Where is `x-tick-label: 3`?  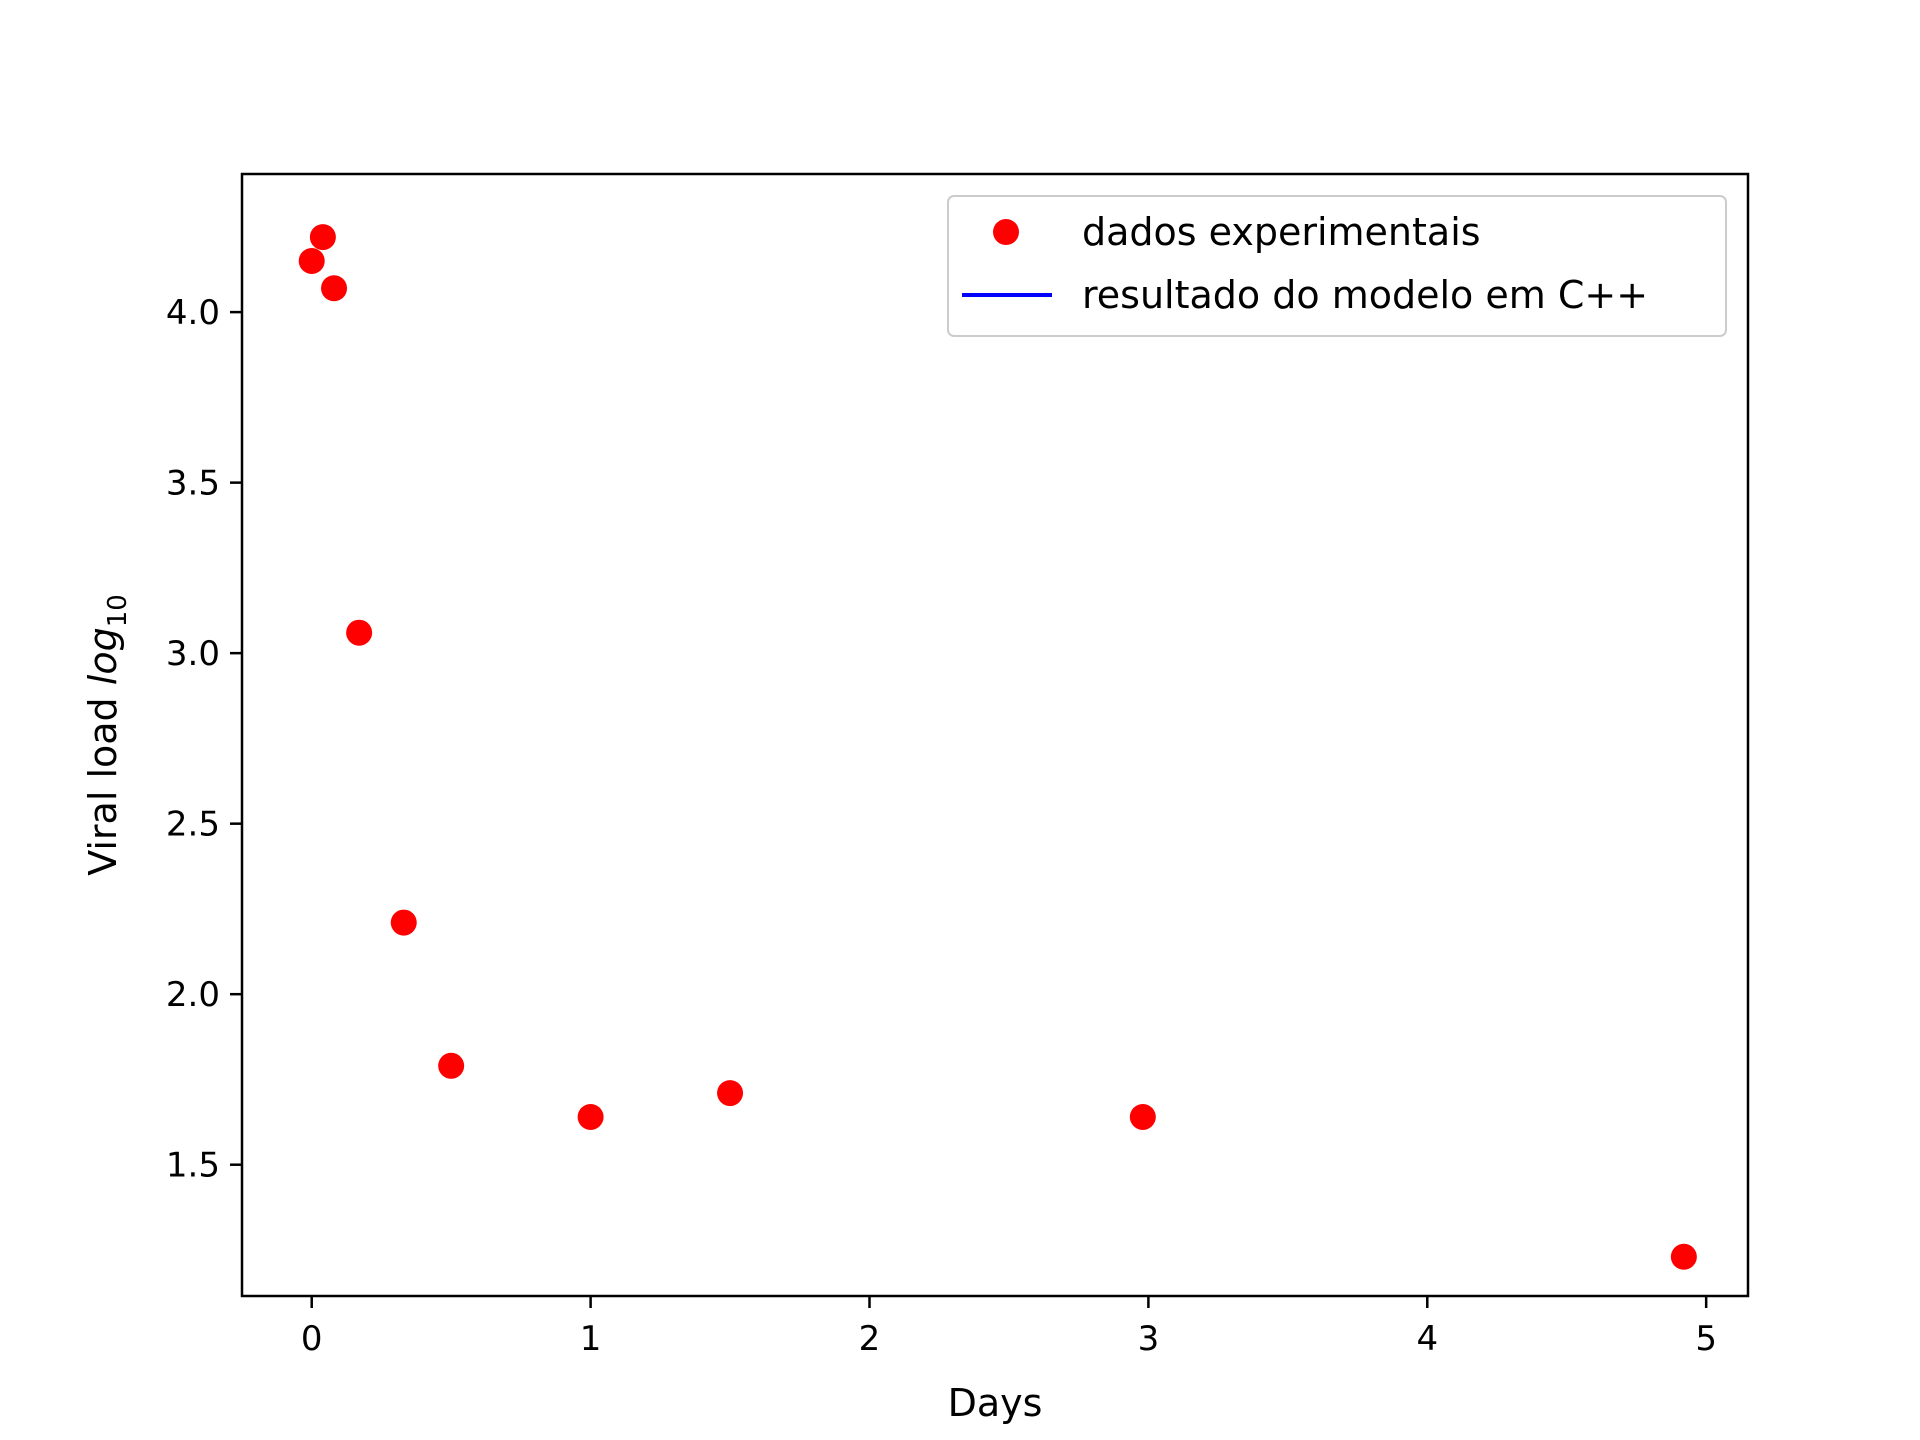 x-tick-label: 3 is located at coordinates (1149, 1339).